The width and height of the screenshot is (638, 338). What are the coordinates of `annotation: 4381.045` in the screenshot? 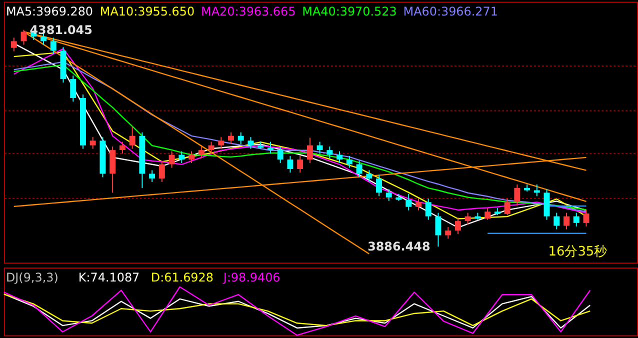 It's located at (61, 29).